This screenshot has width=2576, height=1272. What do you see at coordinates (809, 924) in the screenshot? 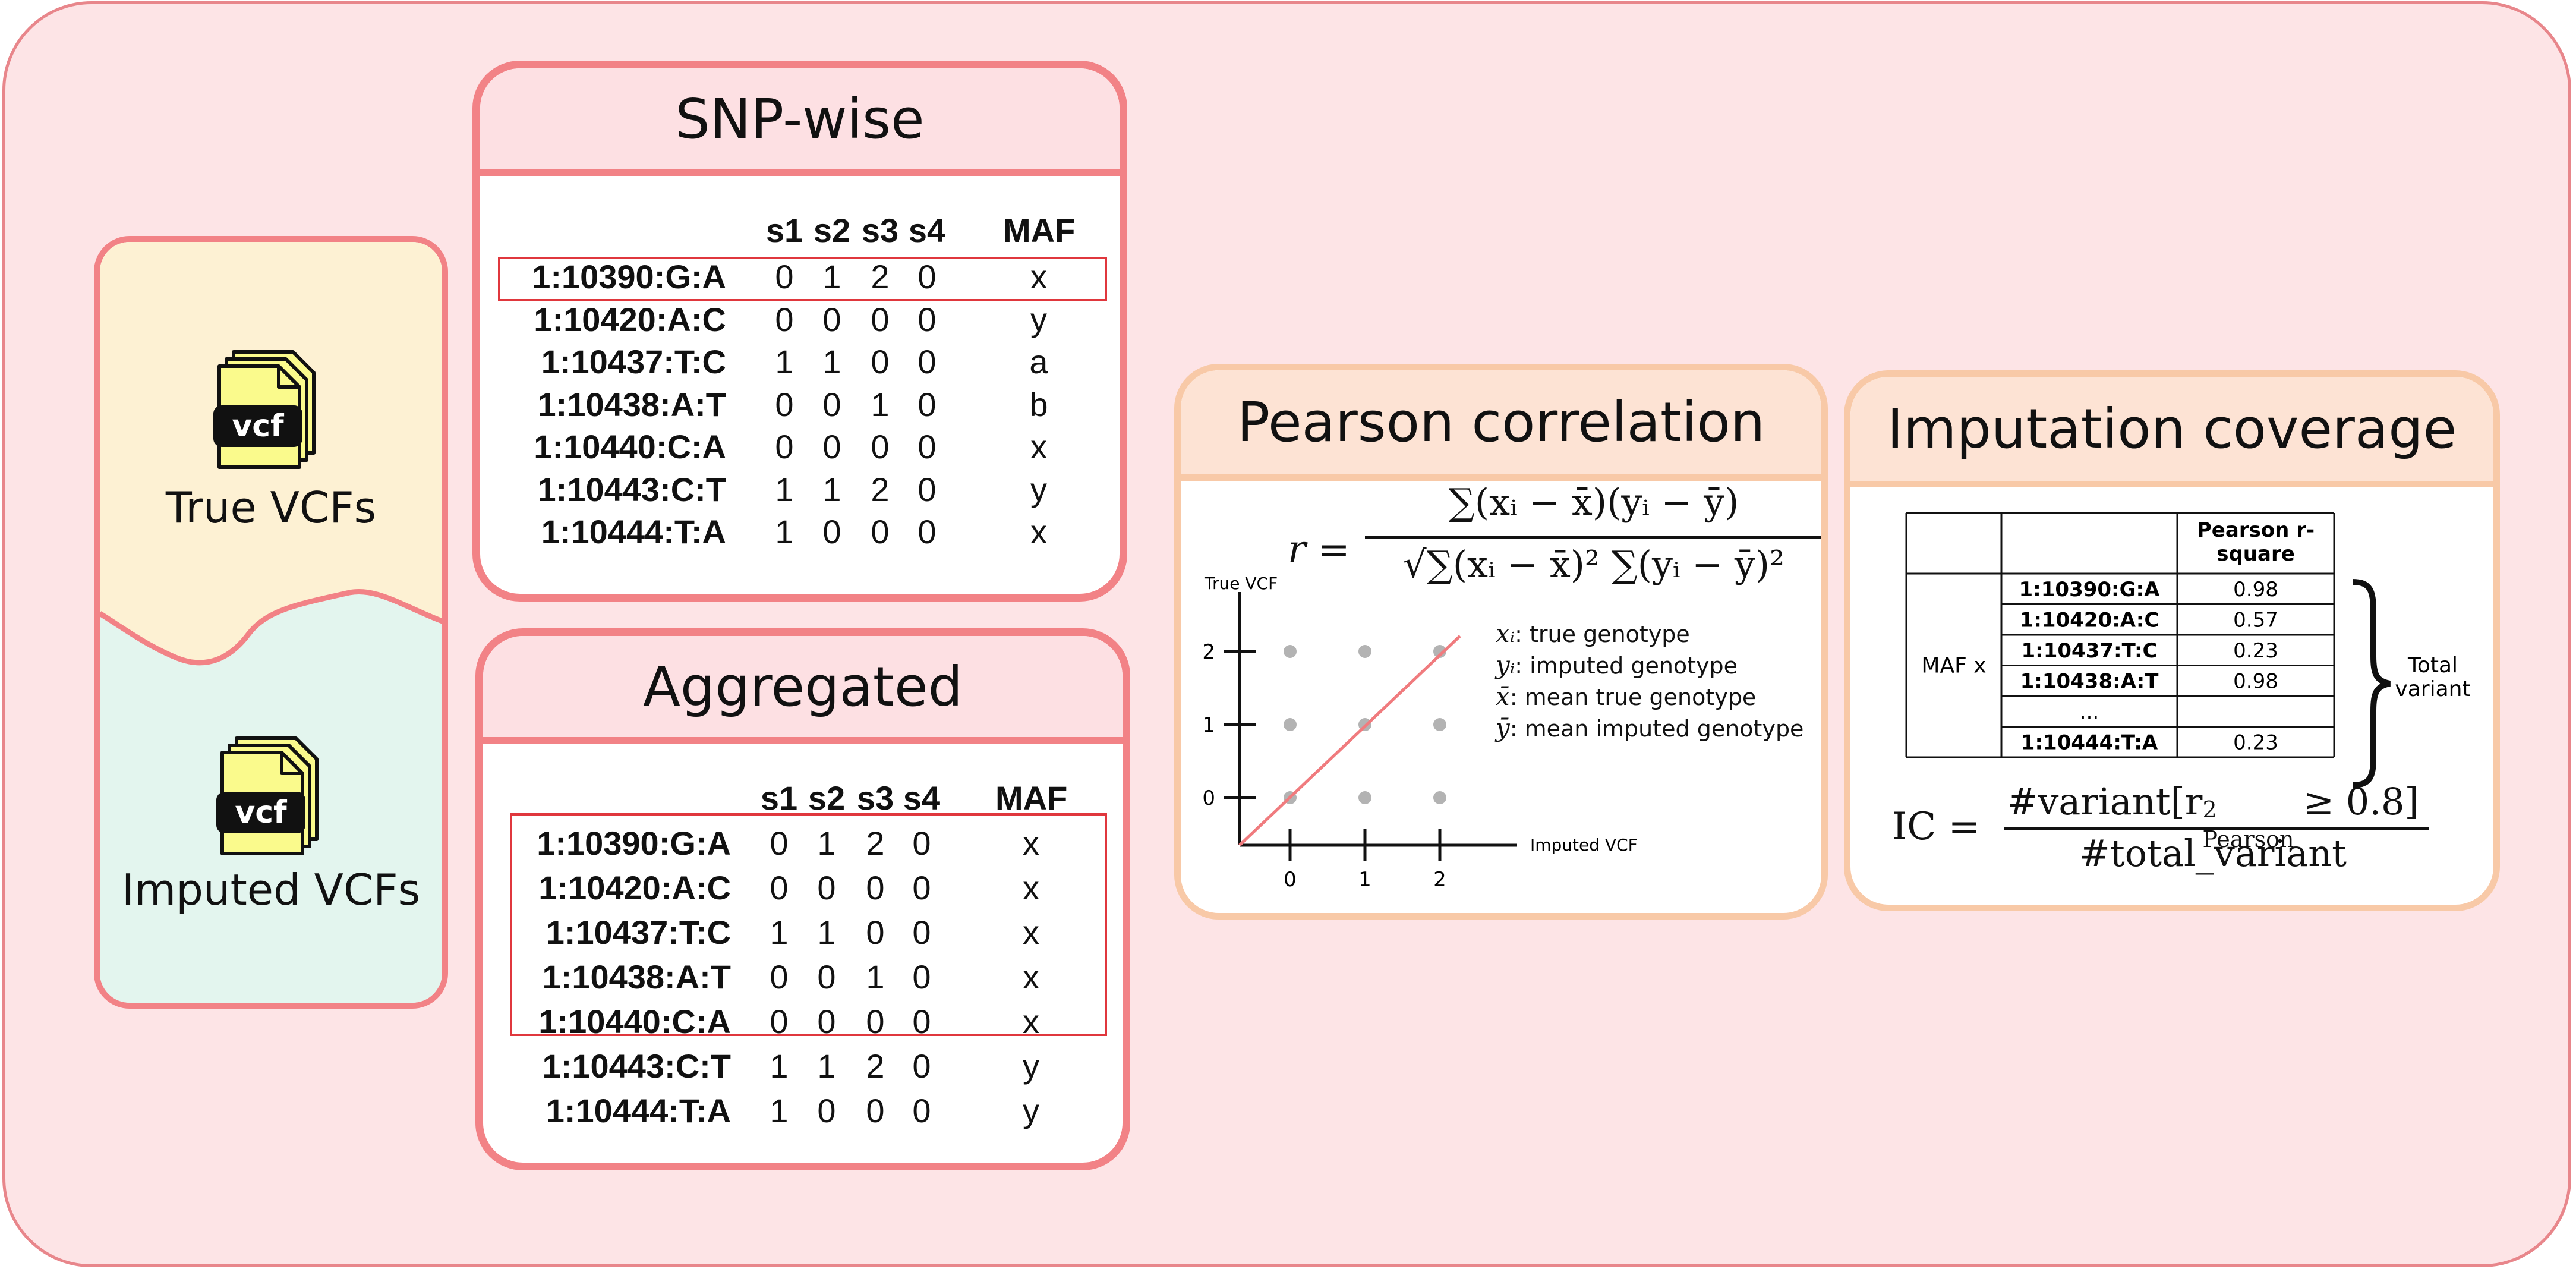
I see `aggregated-highlight` at bounding box center [809, 924].